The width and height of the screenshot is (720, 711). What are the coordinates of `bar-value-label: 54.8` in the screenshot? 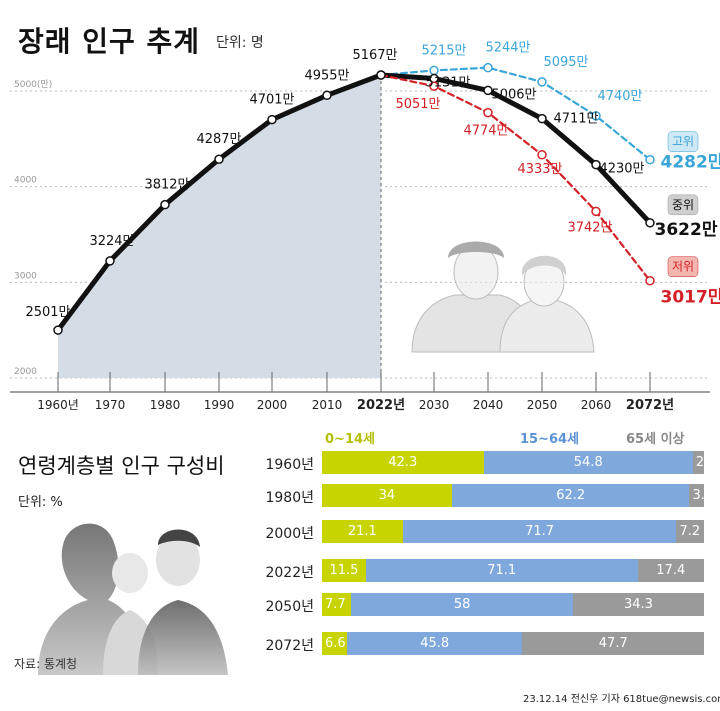 It's located at (588, 462).